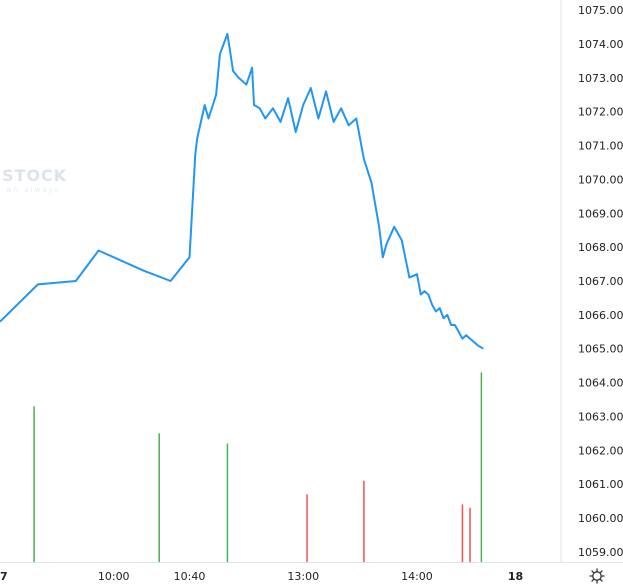  I want to click on y-tick-label: 1073.00, so click(600, 78).